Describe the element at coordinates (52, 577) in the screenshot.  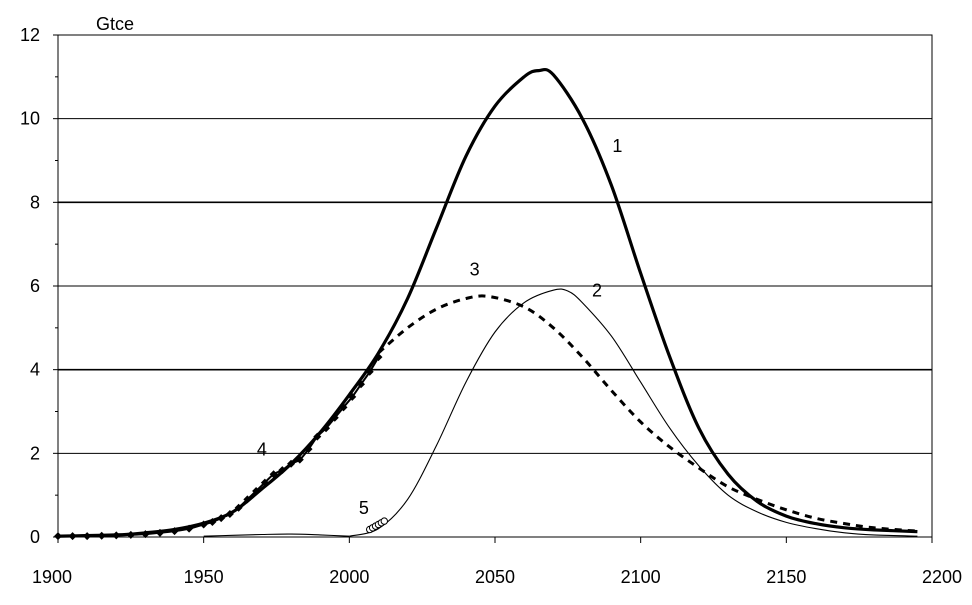
I see `x-tick-label: 1900` at that location.